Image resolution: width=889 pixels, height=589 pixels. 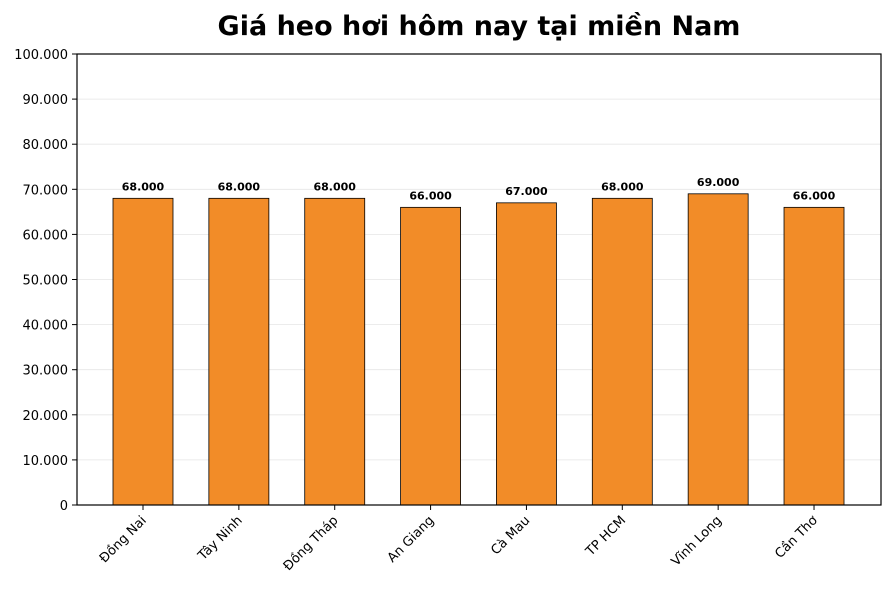 What do you see at coordinates (46, 145) in the screenshot?
I see `y-tick-label: 80.000` at bounding box center [46, 145].